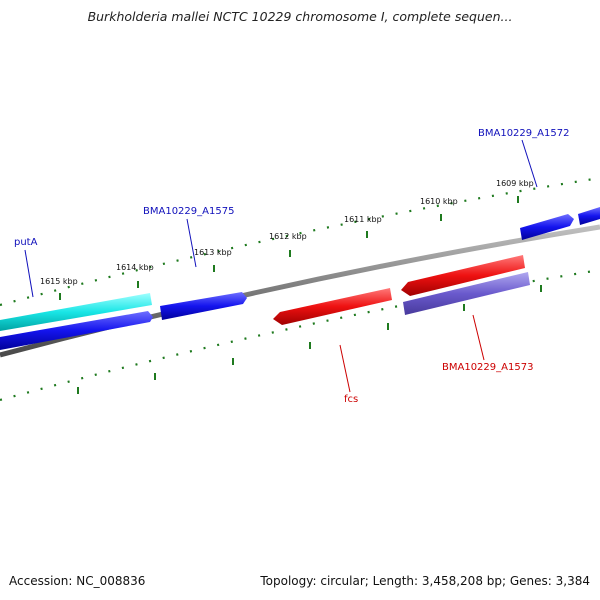 The height and width of the screenshot is (600, 600). Describe the element at coordinates (363, 219) in the screenshot. I see `kbp-label: 1611 kbp` at that location.